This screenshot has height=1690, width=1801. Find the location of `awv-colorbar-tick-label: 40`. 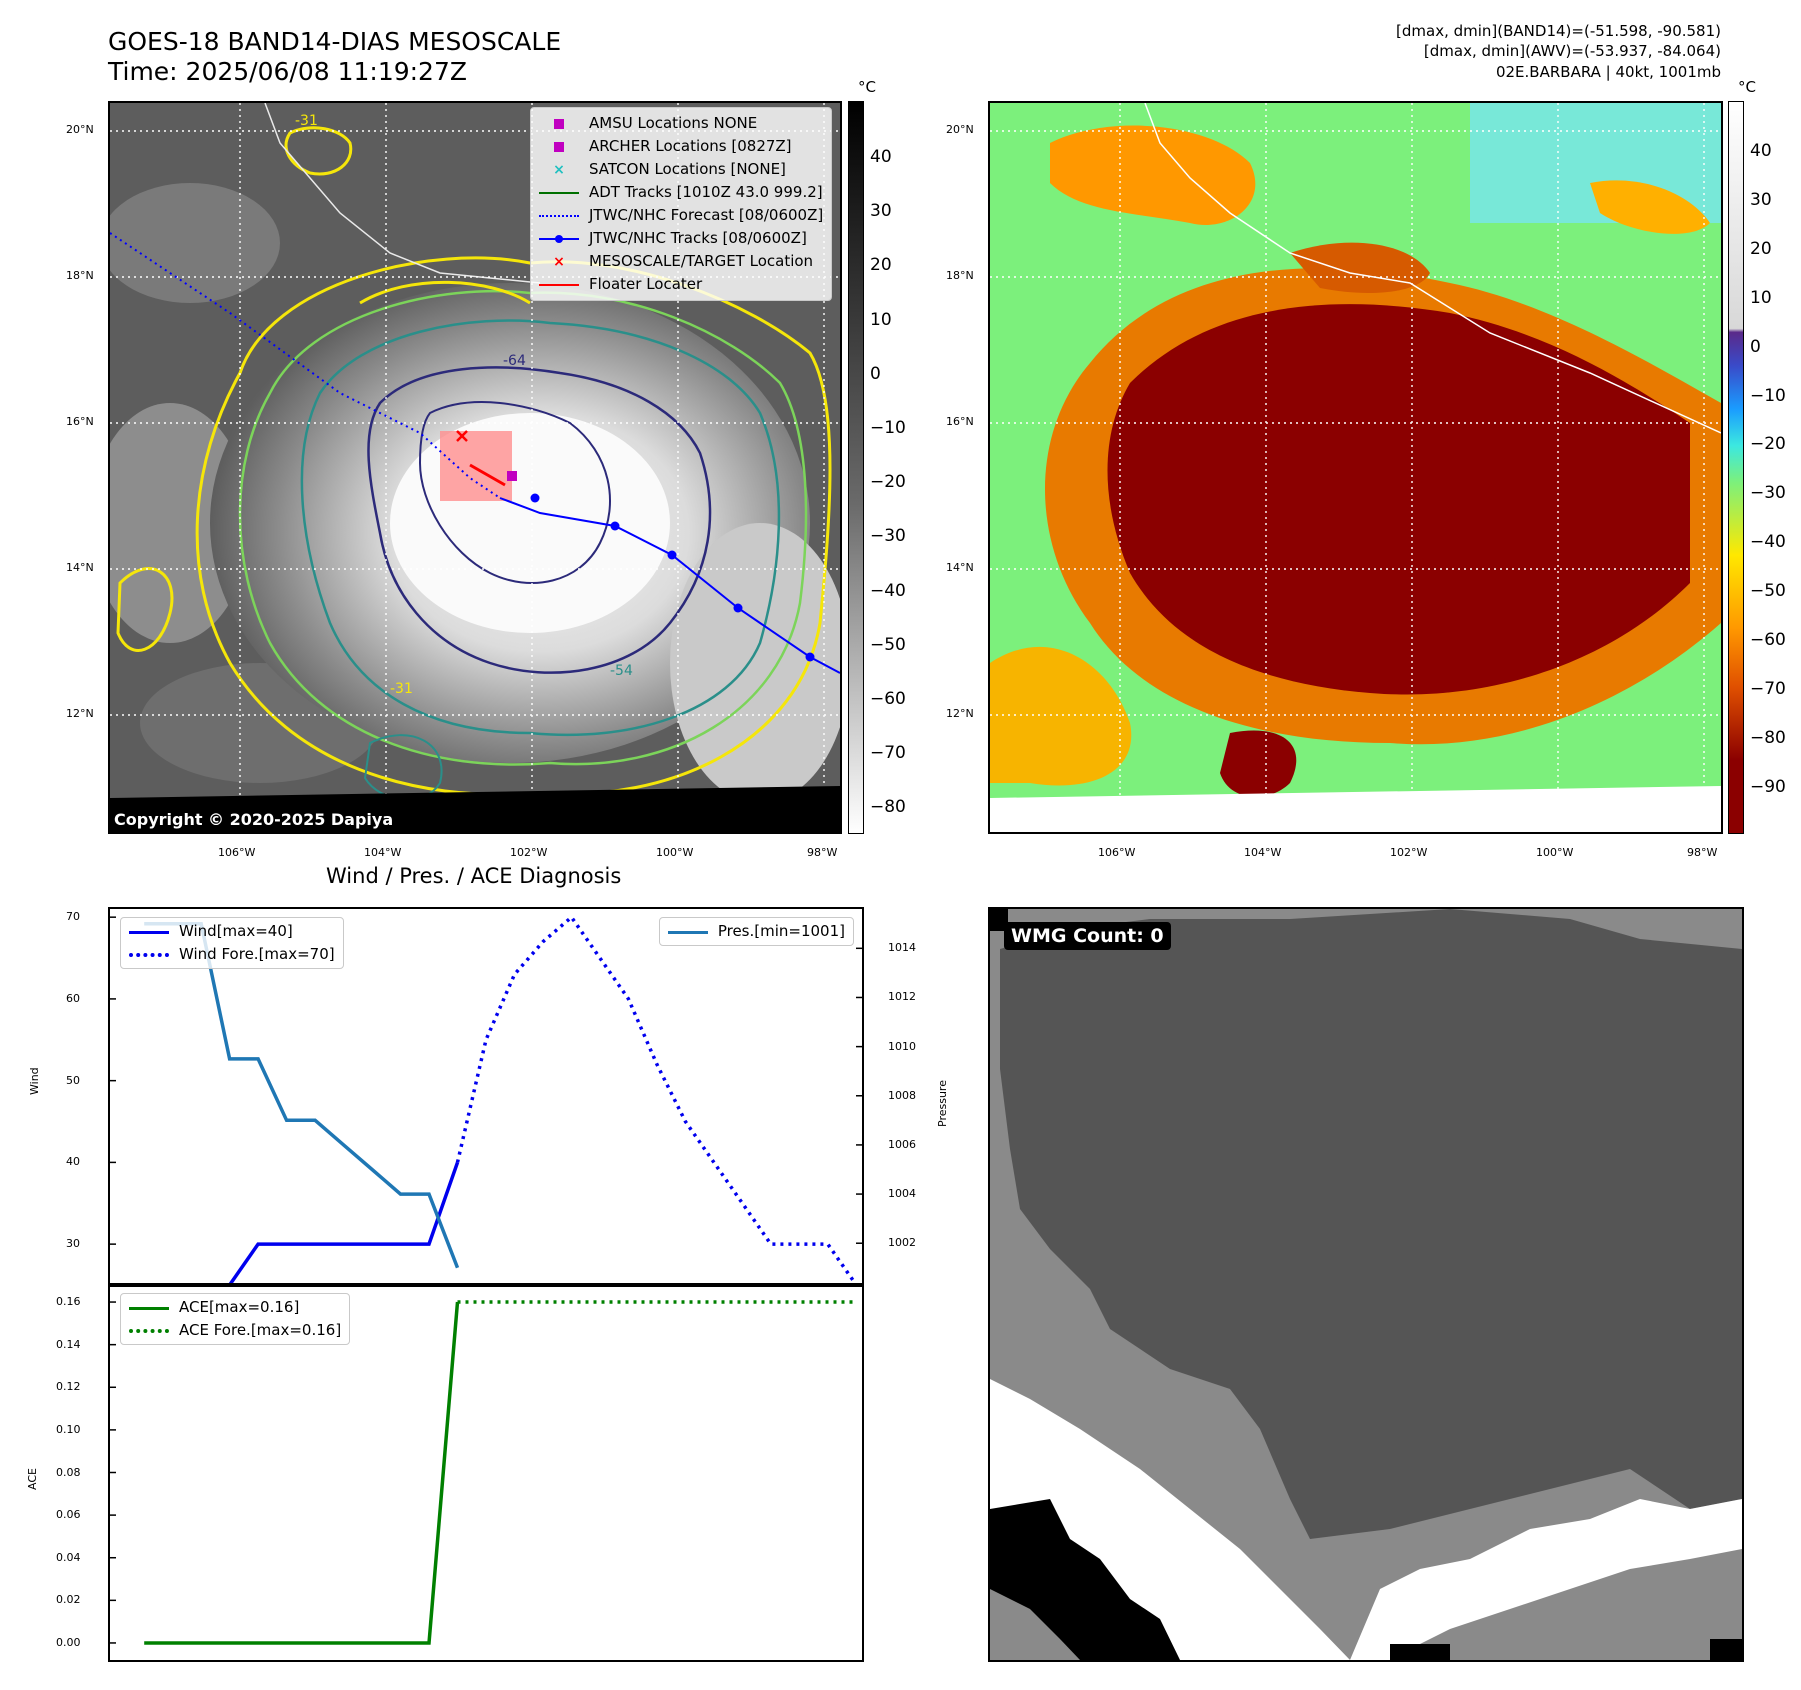

awv-colorbar-tick-label: 40 is located at coordinates (1761, 151).